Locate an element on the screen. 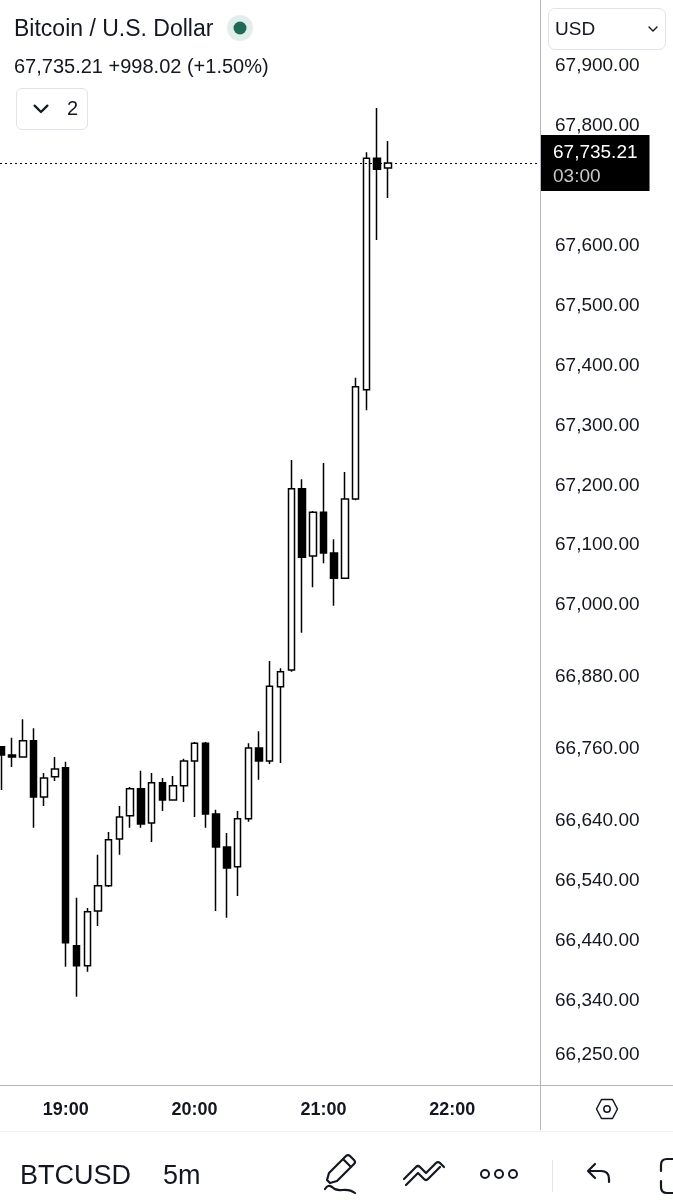 This screenshot has width=673, height=1200. y-tick-label: 66,540.00 is located at coordinates (597, 880).